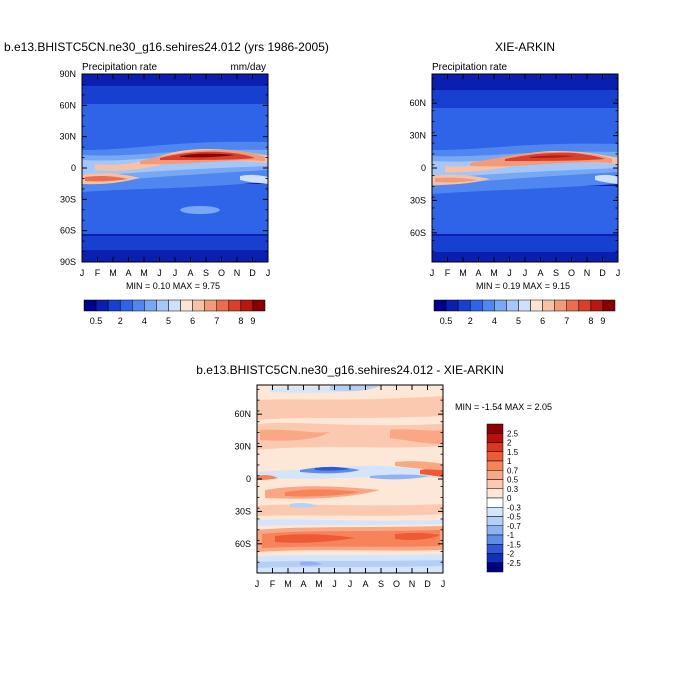  What do you see at coordinates (412, 584) in the screenshot?
I see `panel-diff-x-tick-label: N` at bounding box center [412, 584].